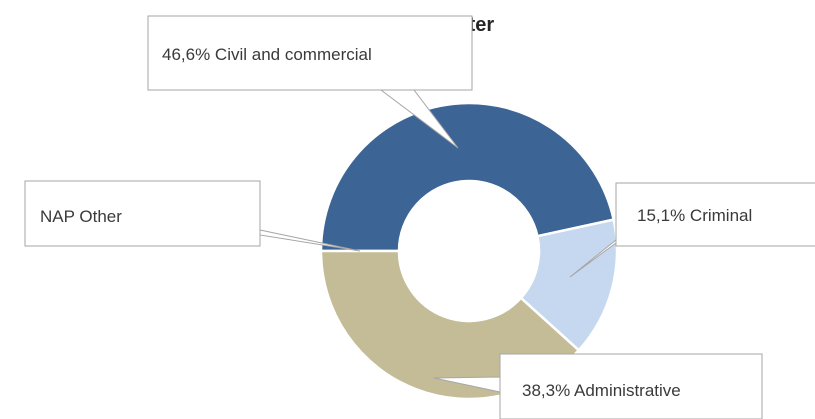 This screenshot has width=815, height=419. What do you see at coordinates (467, 177) in the screenshot?
I see `slice-civil-and-commercial` at bounding box center [467, 177].